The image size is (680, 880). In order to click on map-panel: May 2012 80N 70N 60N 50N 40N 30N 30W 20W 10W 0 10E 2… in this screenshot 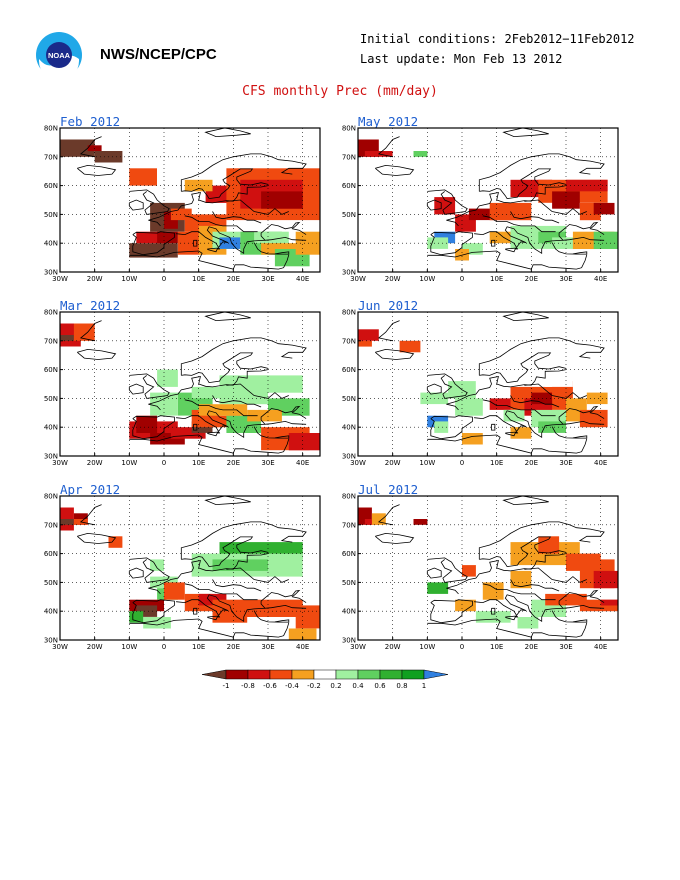, I will do `click(488, 201)`.